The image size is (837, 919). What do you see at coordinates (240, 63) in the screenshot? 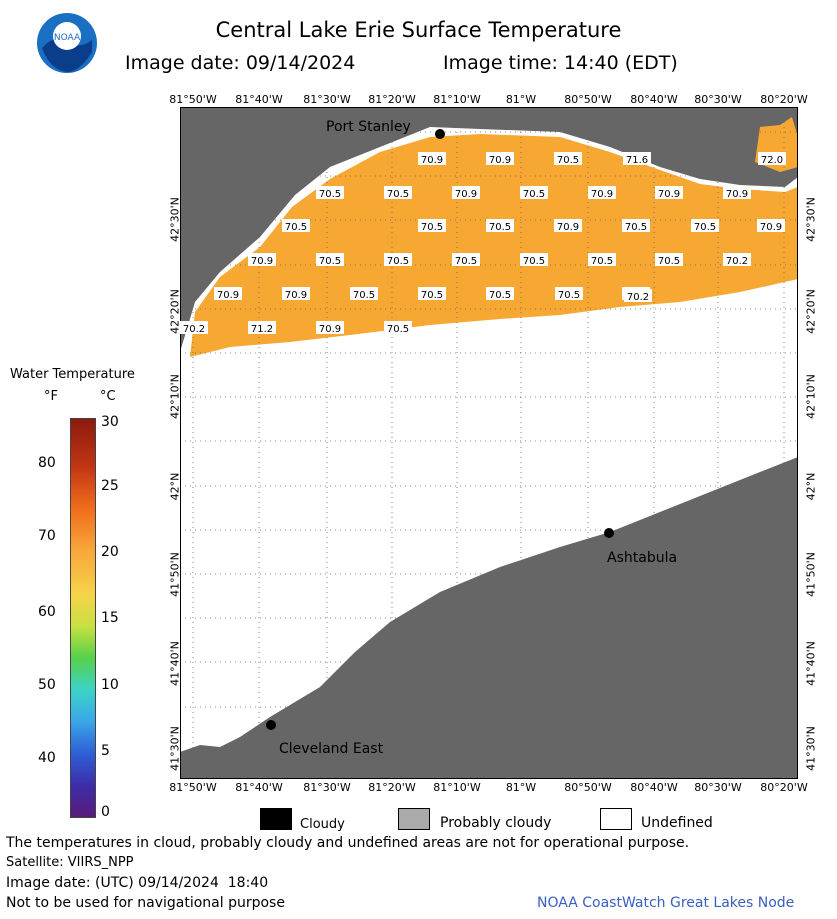
I see `image-date: Image date: 09/14/2024` at bounding box center [240, 63].